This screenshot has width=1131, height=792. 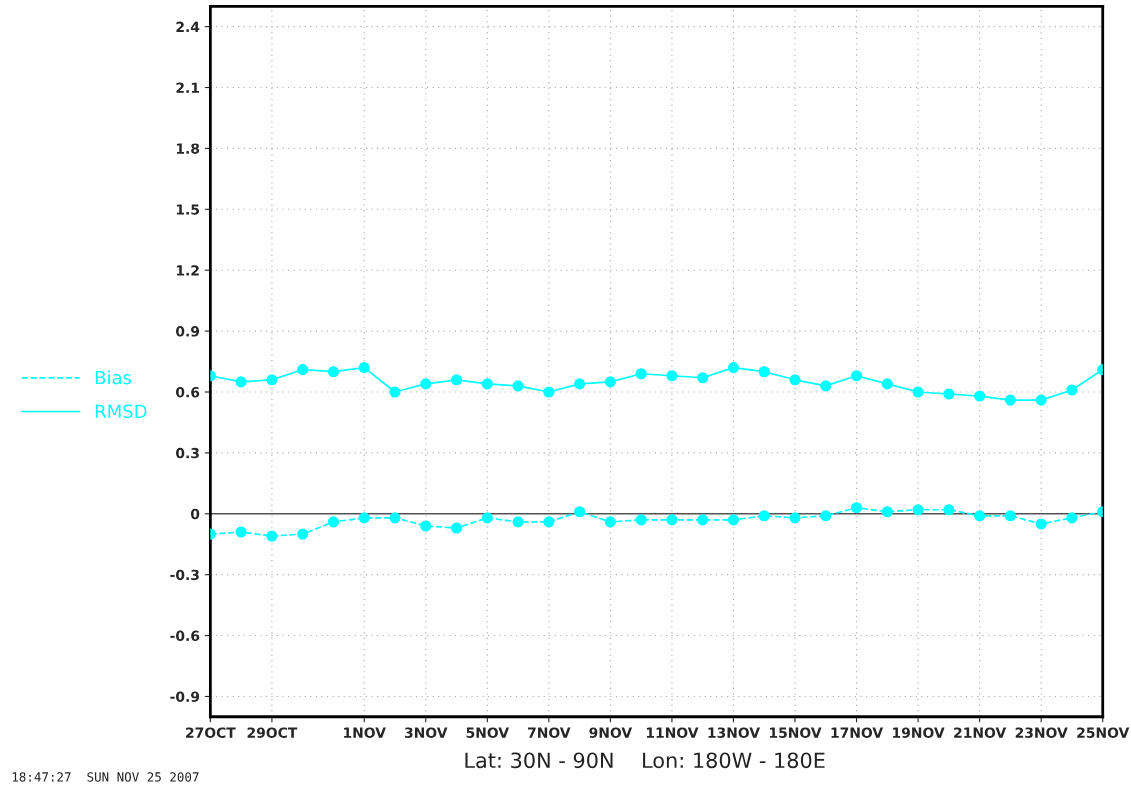 I want to click on x-tick-label: 3NOV, so click(x=426, y=732).